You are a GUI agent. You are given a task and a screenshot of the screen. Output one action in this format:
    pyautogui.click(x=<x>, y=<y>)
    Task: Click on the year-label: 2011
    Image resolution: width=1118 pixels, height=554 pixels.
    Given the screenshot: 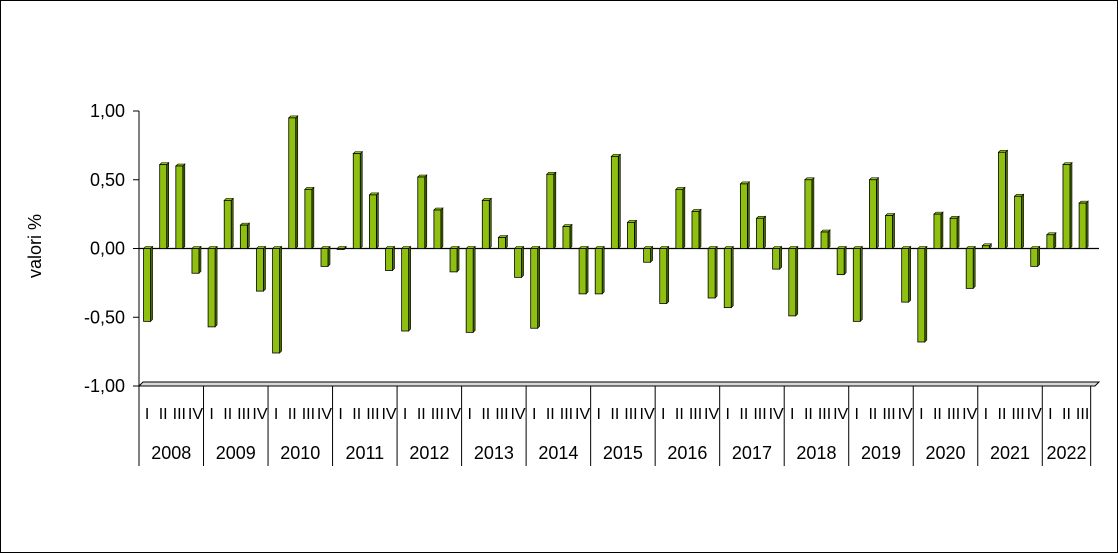 What is the action you would take?
    pyautogui.click(x=364, y=453)
    